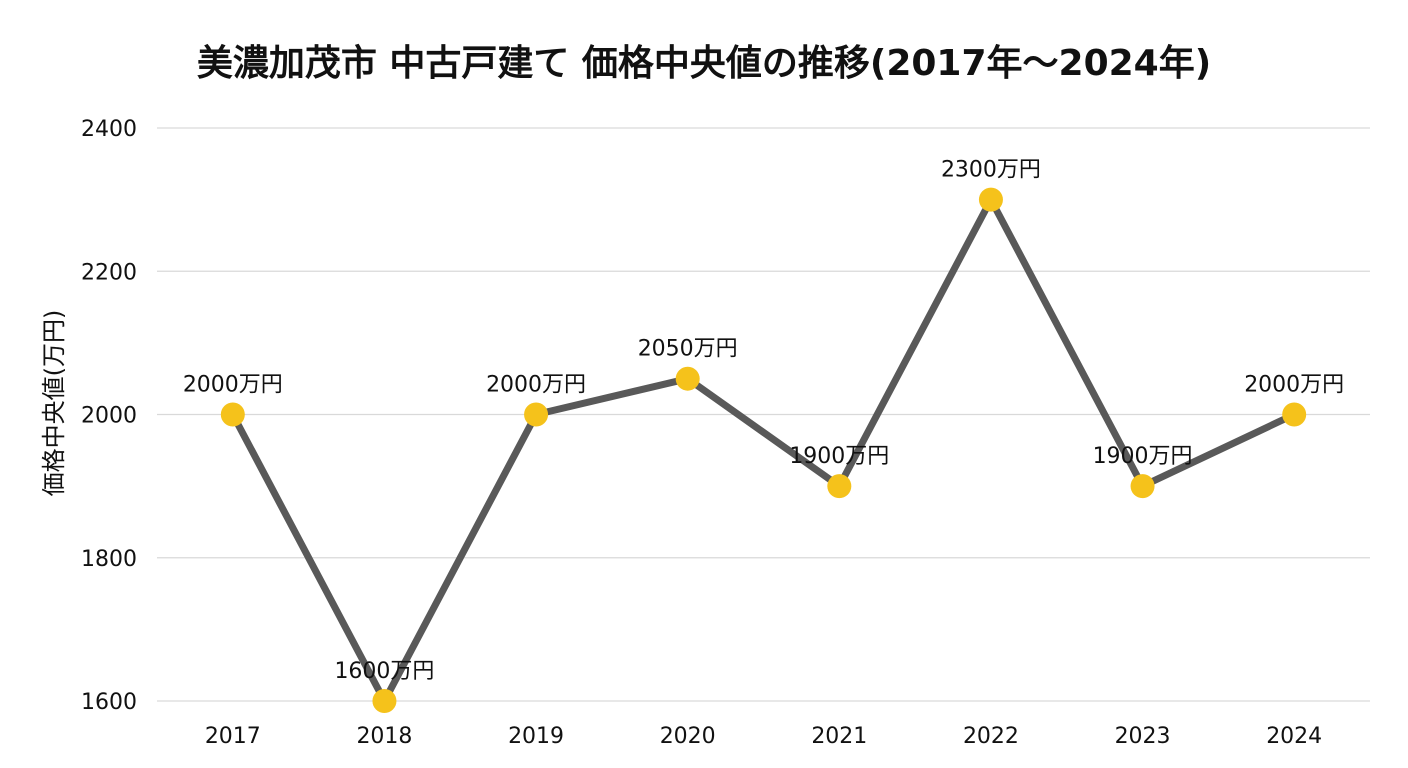  I want to click on y-tick-labels: 1600 1800 2000 2200 2400, so click(109, 416).